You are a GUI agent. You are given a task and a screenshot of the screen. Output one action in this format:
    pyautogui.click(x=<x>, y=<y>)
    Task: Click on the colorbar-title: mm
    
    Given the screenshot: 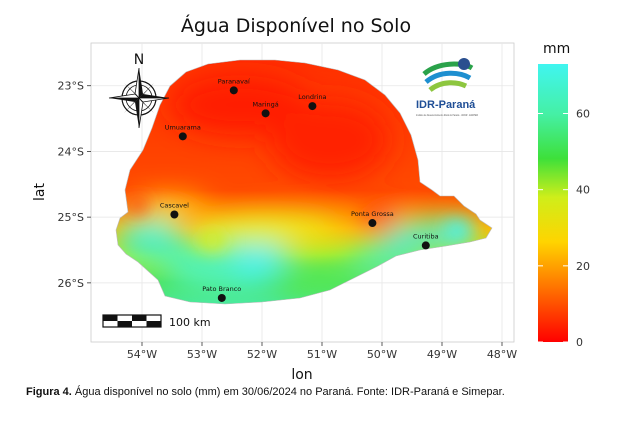 What is the action you would take?
    pyautogui.click(x=556, y=49)
    